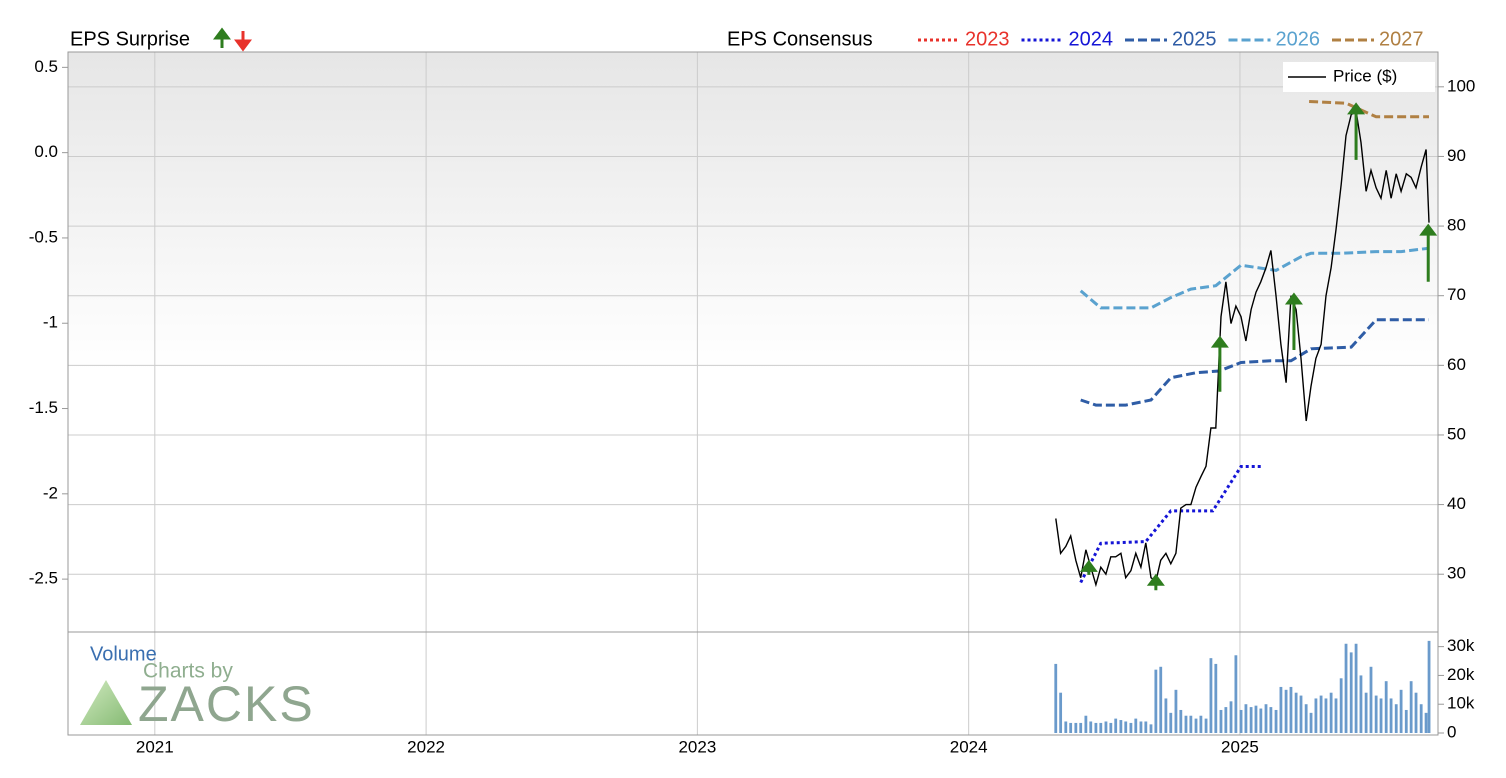 The width and height of the screenshot is (1506, 778). What do you see at coordinates (1461, 645) in the screenshot?
I see `volume-tick-label: 30k` at bounding box center [1461, 645].